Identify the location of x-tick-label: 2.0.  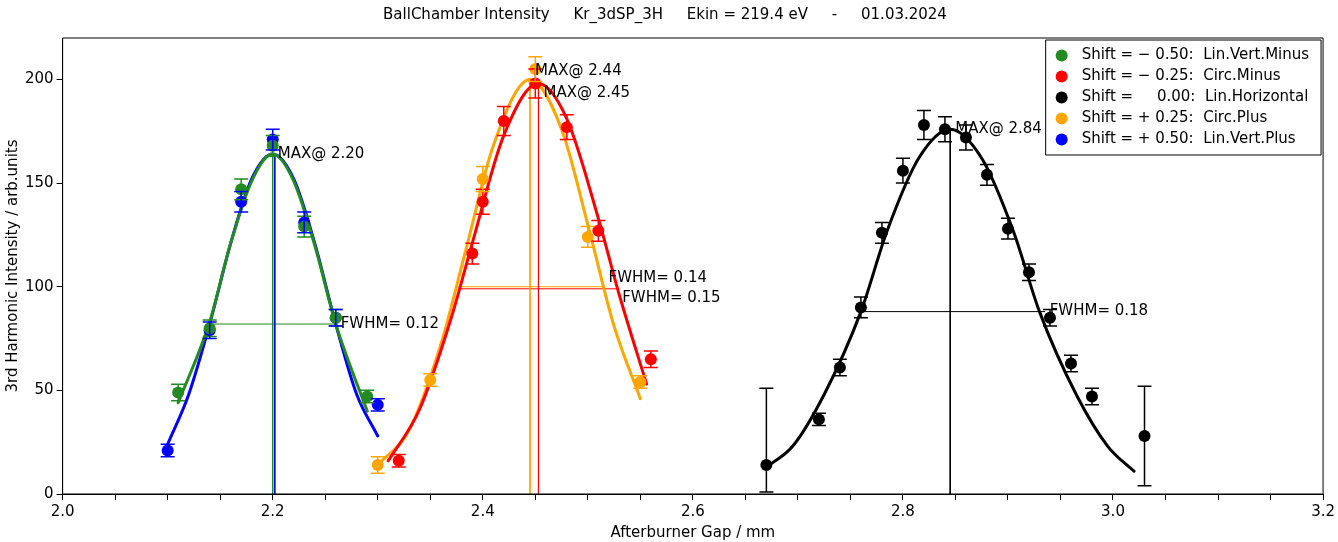
(62, 510).